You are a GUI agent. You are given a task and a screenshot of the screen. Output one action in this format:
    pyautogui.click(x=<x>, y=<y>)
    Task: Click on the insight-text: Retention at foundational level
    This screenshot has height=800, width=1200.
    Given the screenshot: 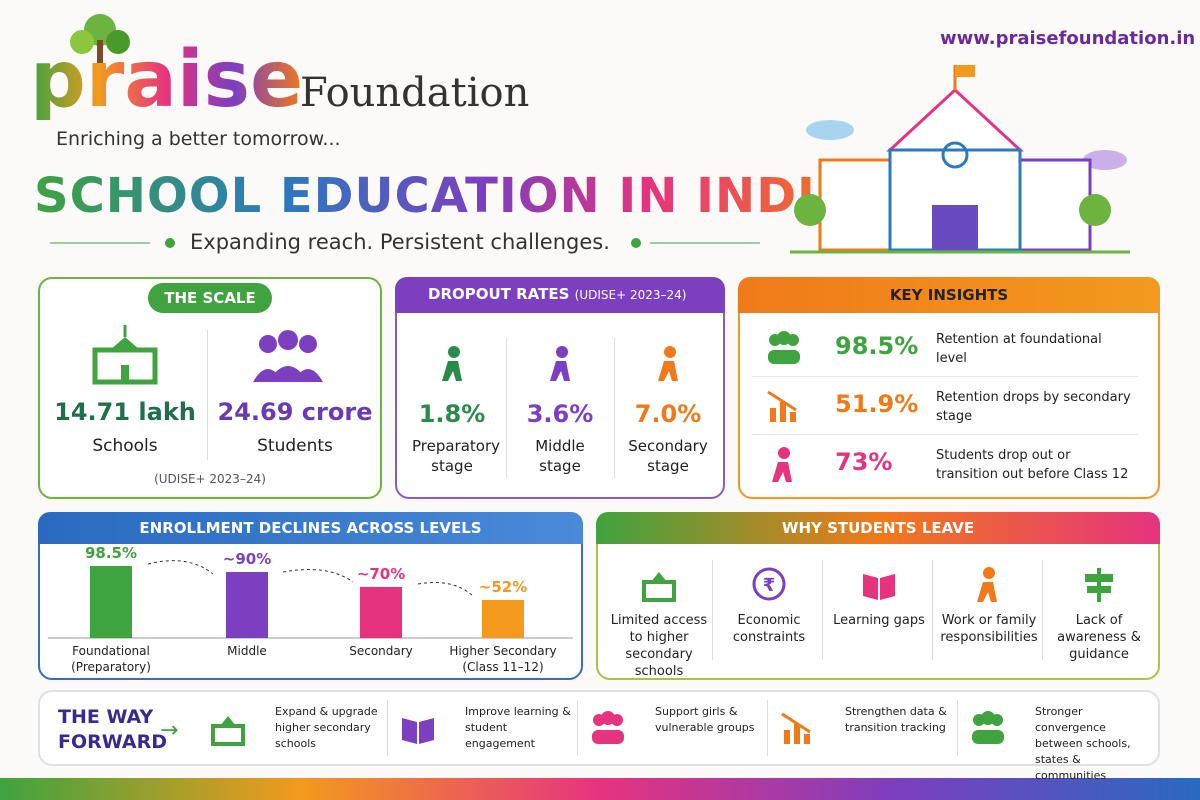 What is the action you would take?
    pyautogui.click(x=1019, y=349)
    